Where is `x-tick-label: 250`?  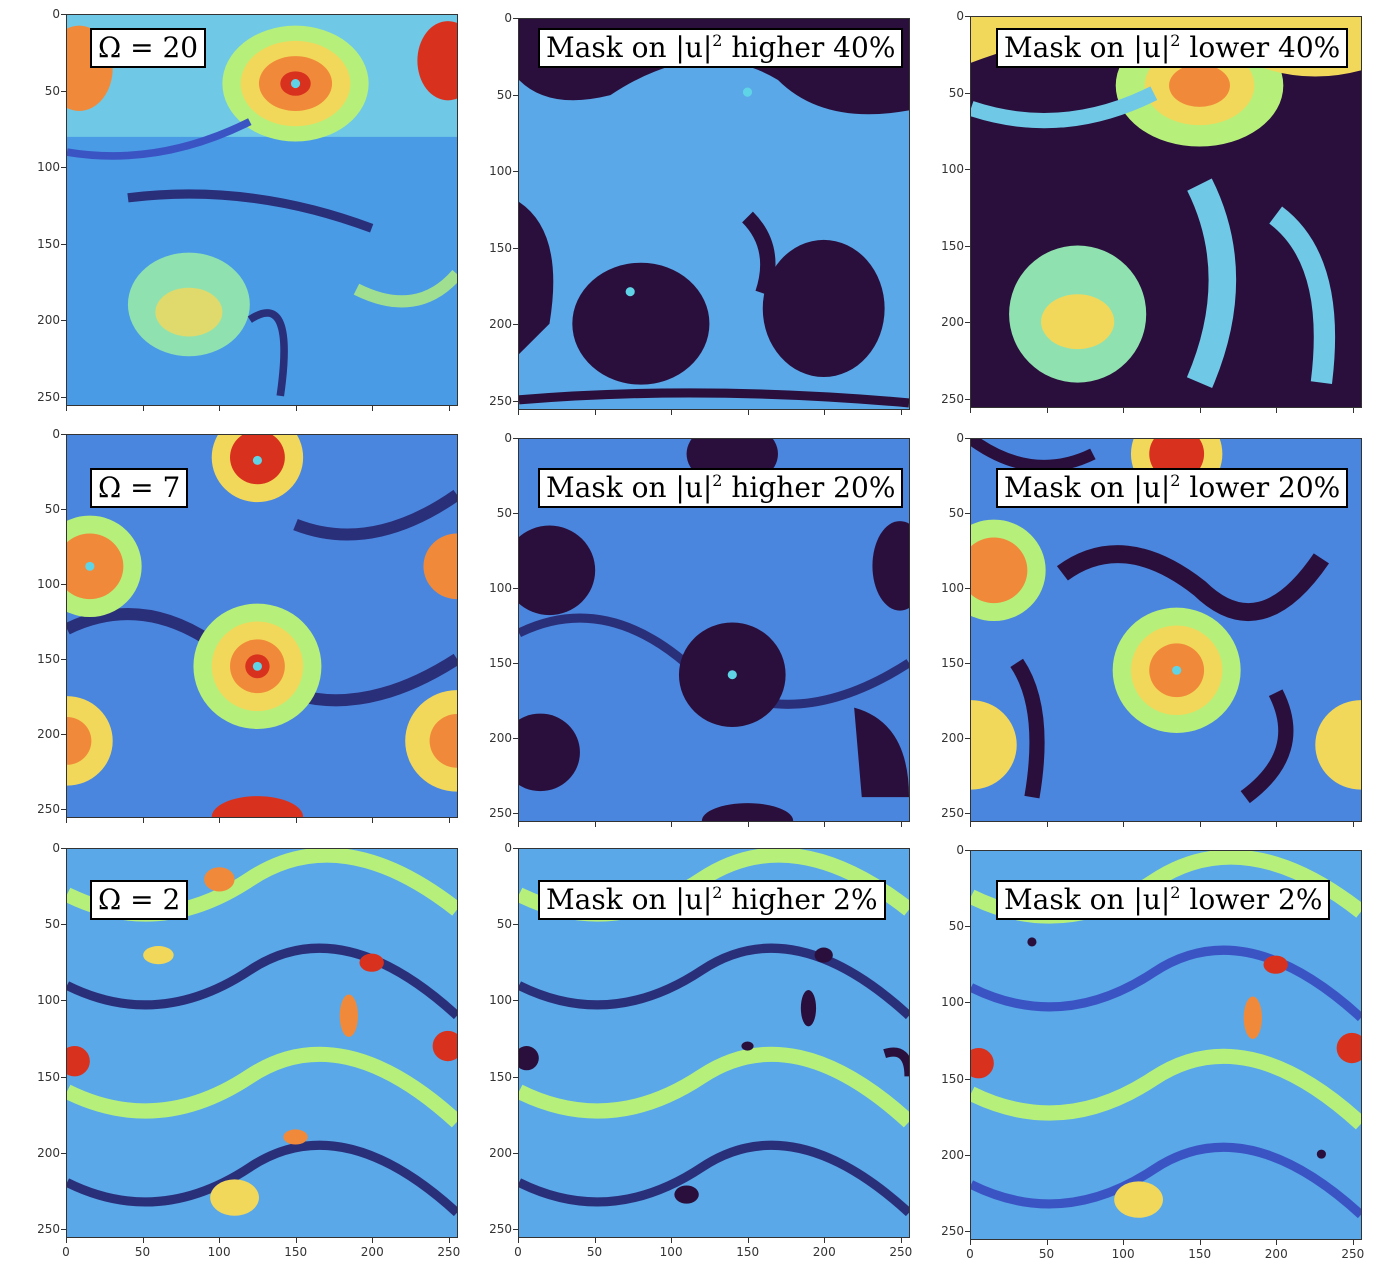 x-tick-label: 250 is located at coordinates (1353, 1254).